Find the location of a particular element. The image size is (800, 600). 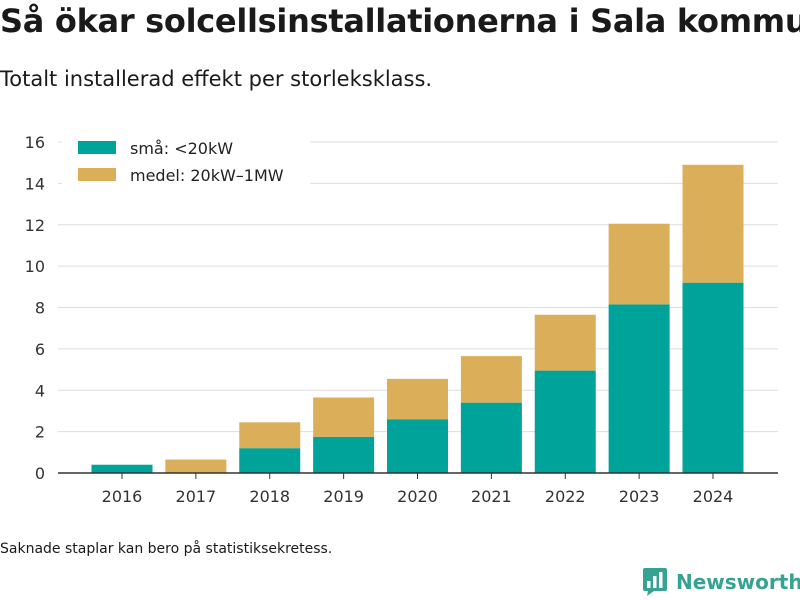

y-axis: 0 2 4 6 8 10 12 14 16 is located at coordinates (35, 308).